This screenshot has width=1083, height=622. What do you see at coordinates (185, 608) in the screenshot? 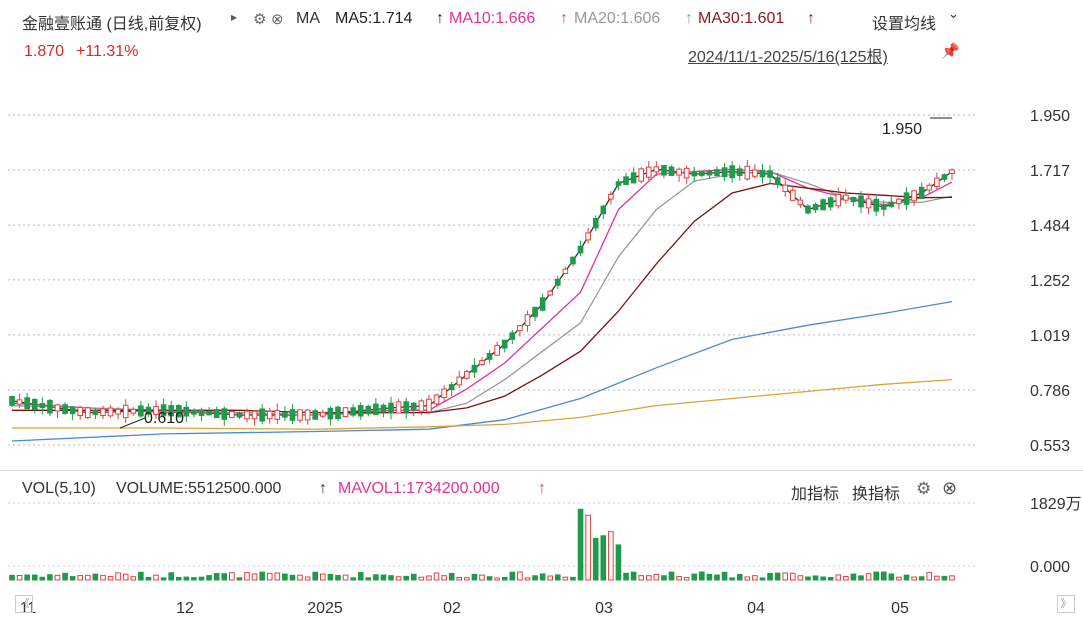
I see `time-tick-label: 12` at bounding box center [185, 608].